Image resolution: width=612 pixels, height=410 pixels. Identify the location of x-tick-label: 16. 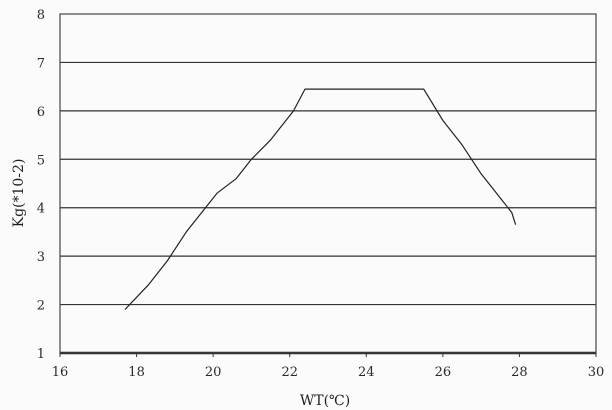
(60, 372).